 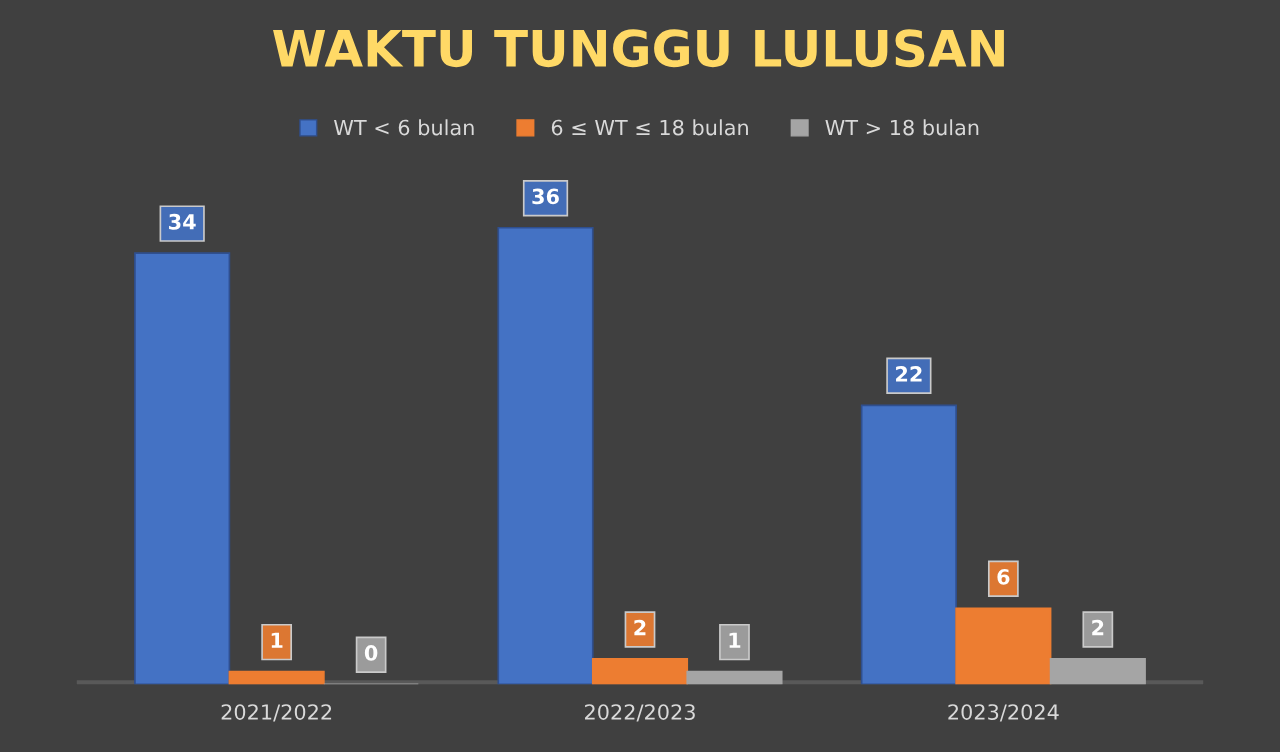 What do you see at coordinates (545, 196) in the screenshot?
I see `data-label: 36` at bounding box center [545, 196].